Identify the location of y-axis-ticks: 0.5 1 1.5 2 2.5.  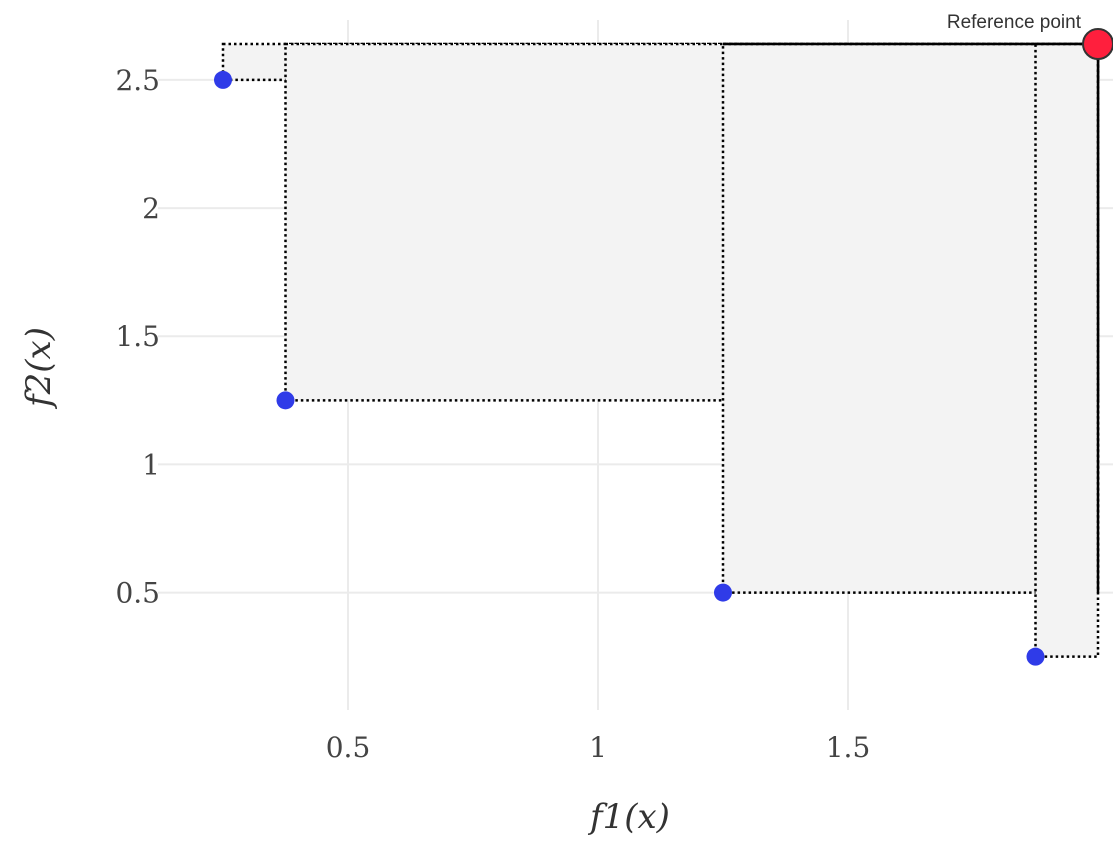
(137, 337).